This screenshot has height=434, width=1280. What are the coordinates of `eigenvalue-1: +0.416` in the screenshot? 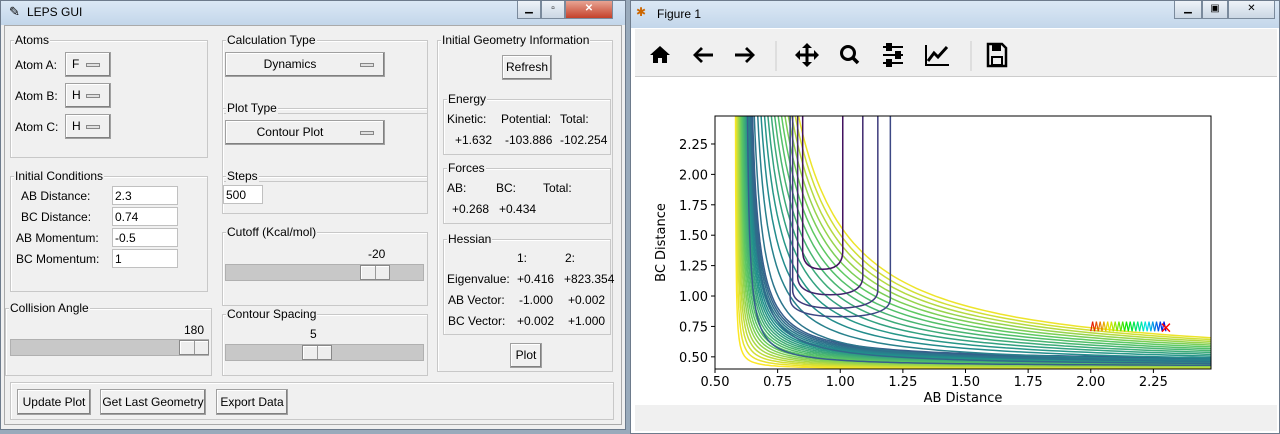 It's located at (536, 279).